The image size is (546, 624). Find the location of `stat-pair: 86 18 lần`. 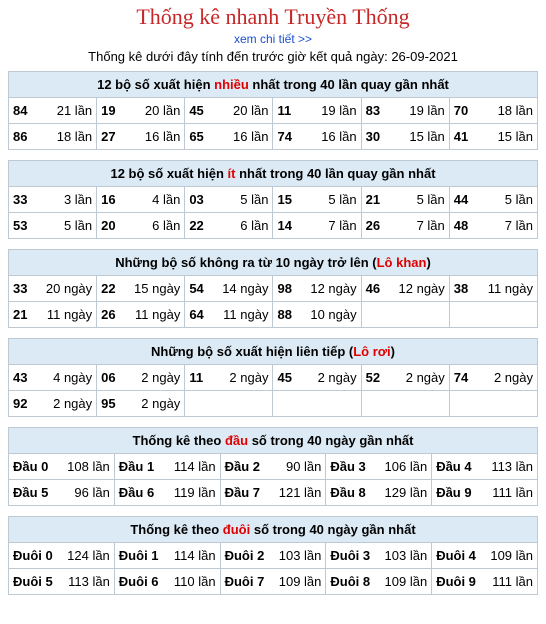

stat-pair: 86 18 lần is located at coordinates (52, 136).